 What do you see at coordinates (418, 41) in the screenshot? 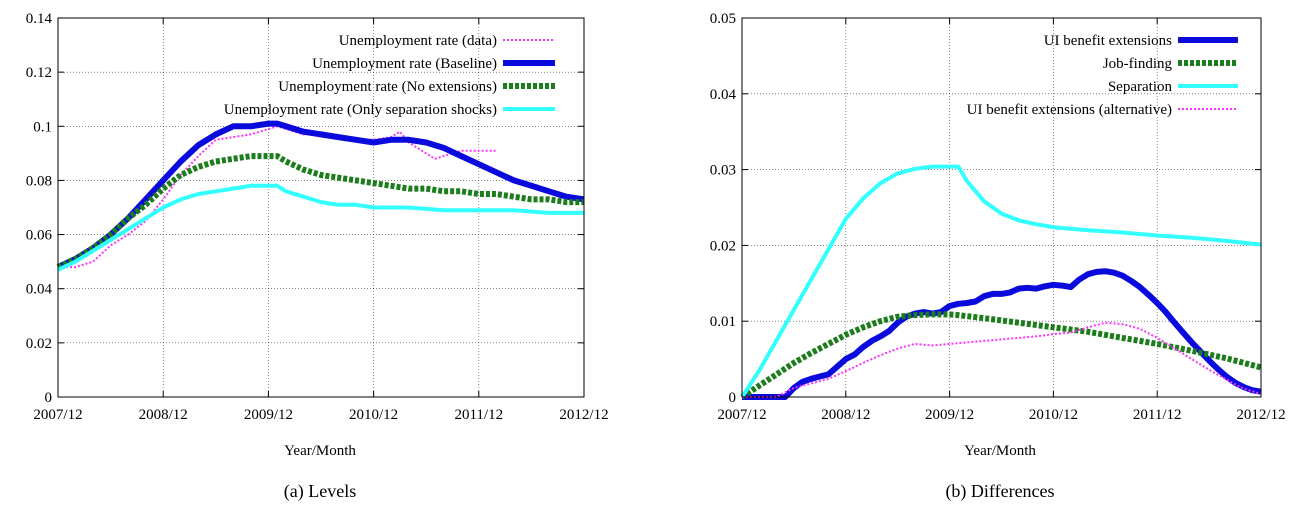
I see `legend-label: Unemployment rate (data)` at bounding box center [418, 41].